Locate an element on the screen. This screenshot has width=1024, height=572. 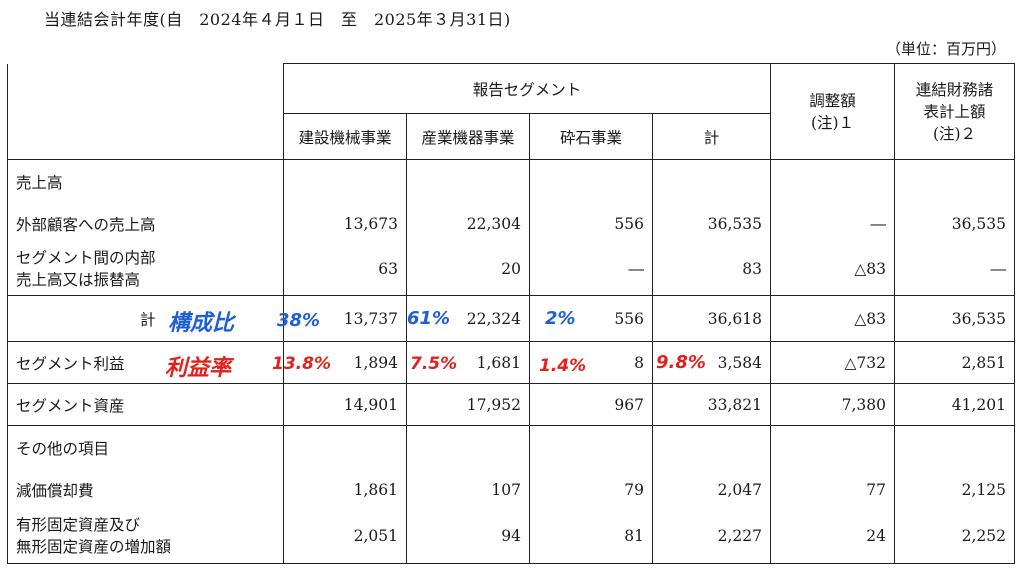
row-label: 有形固定資産及び 無形固定資産の増加額 is located at coordinates (145, 536).